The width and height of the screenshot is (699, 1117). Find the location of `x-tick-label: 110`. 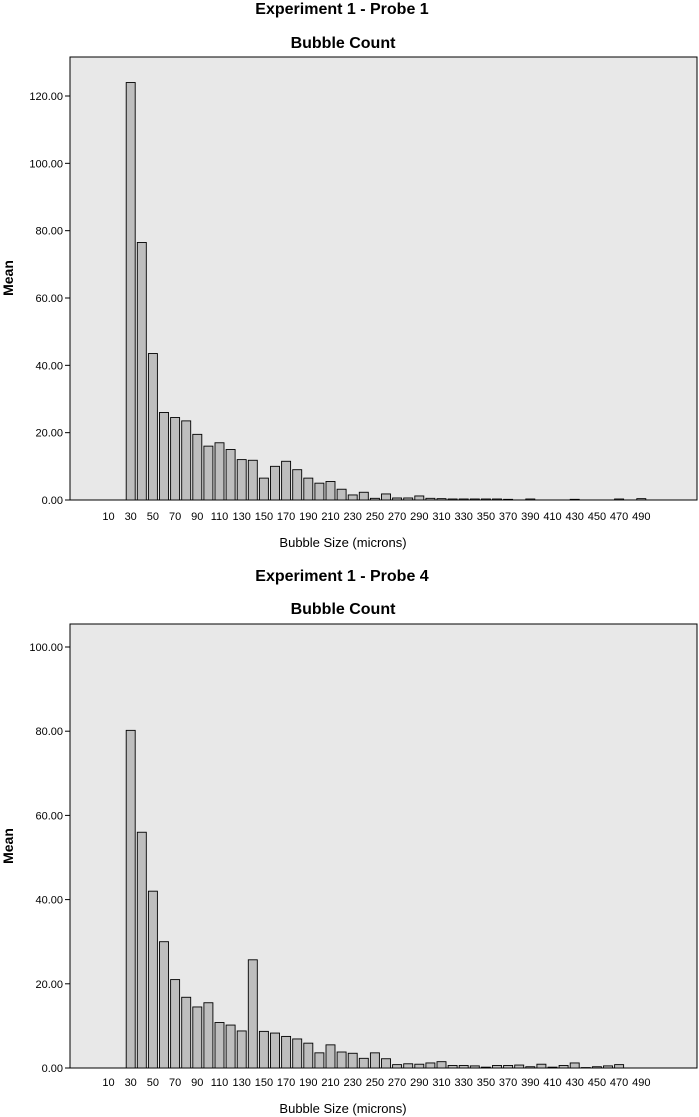

x-tick-label: 110 is located at coordinates (220, 1083).